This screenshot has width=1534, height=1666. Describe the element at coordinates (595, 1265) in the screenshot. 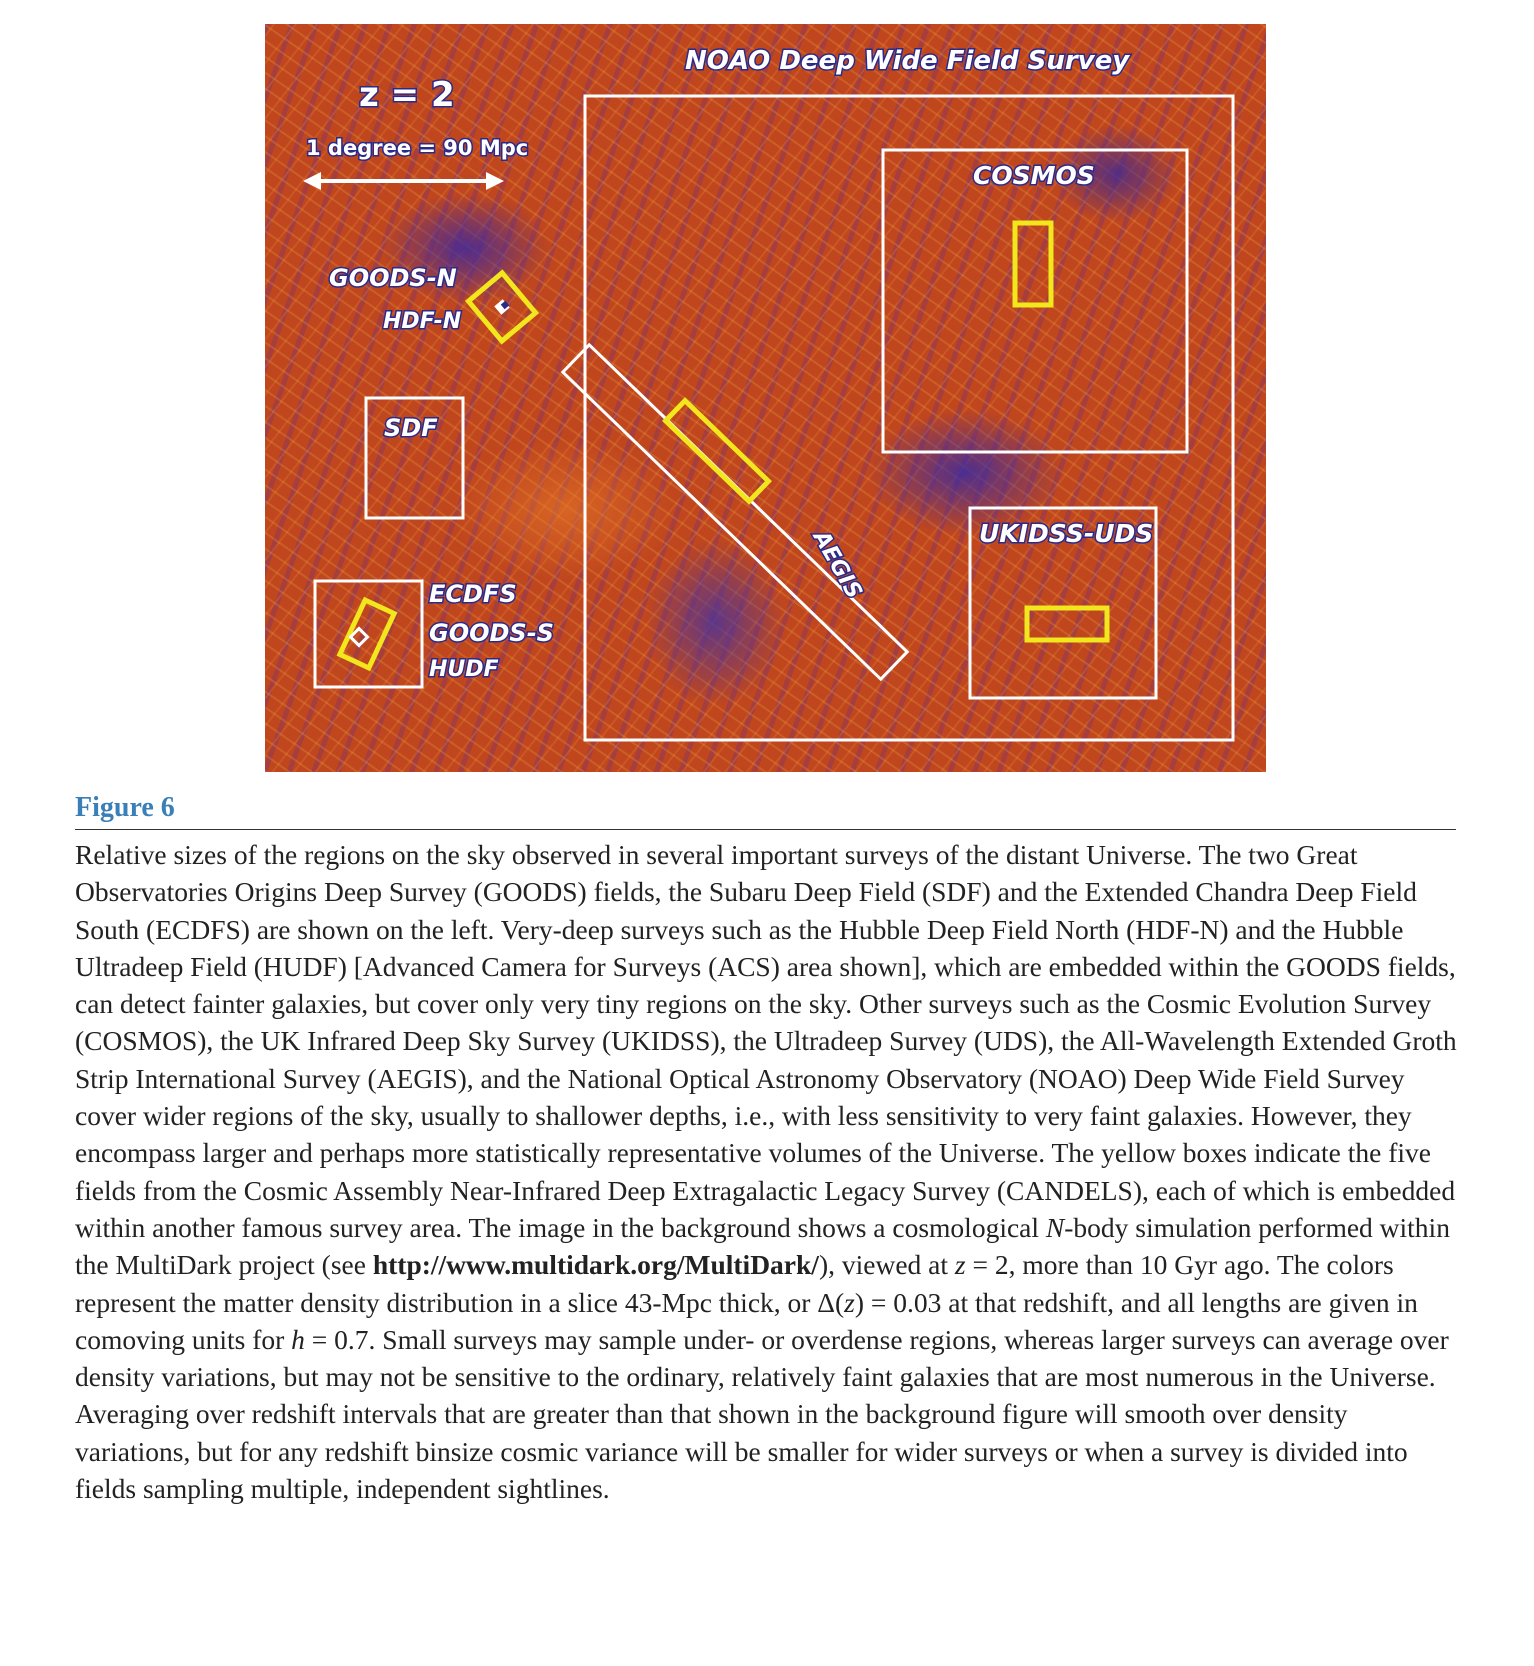

I see `multidark-link: http://www.multidark.org/MultiDark/` at that location.